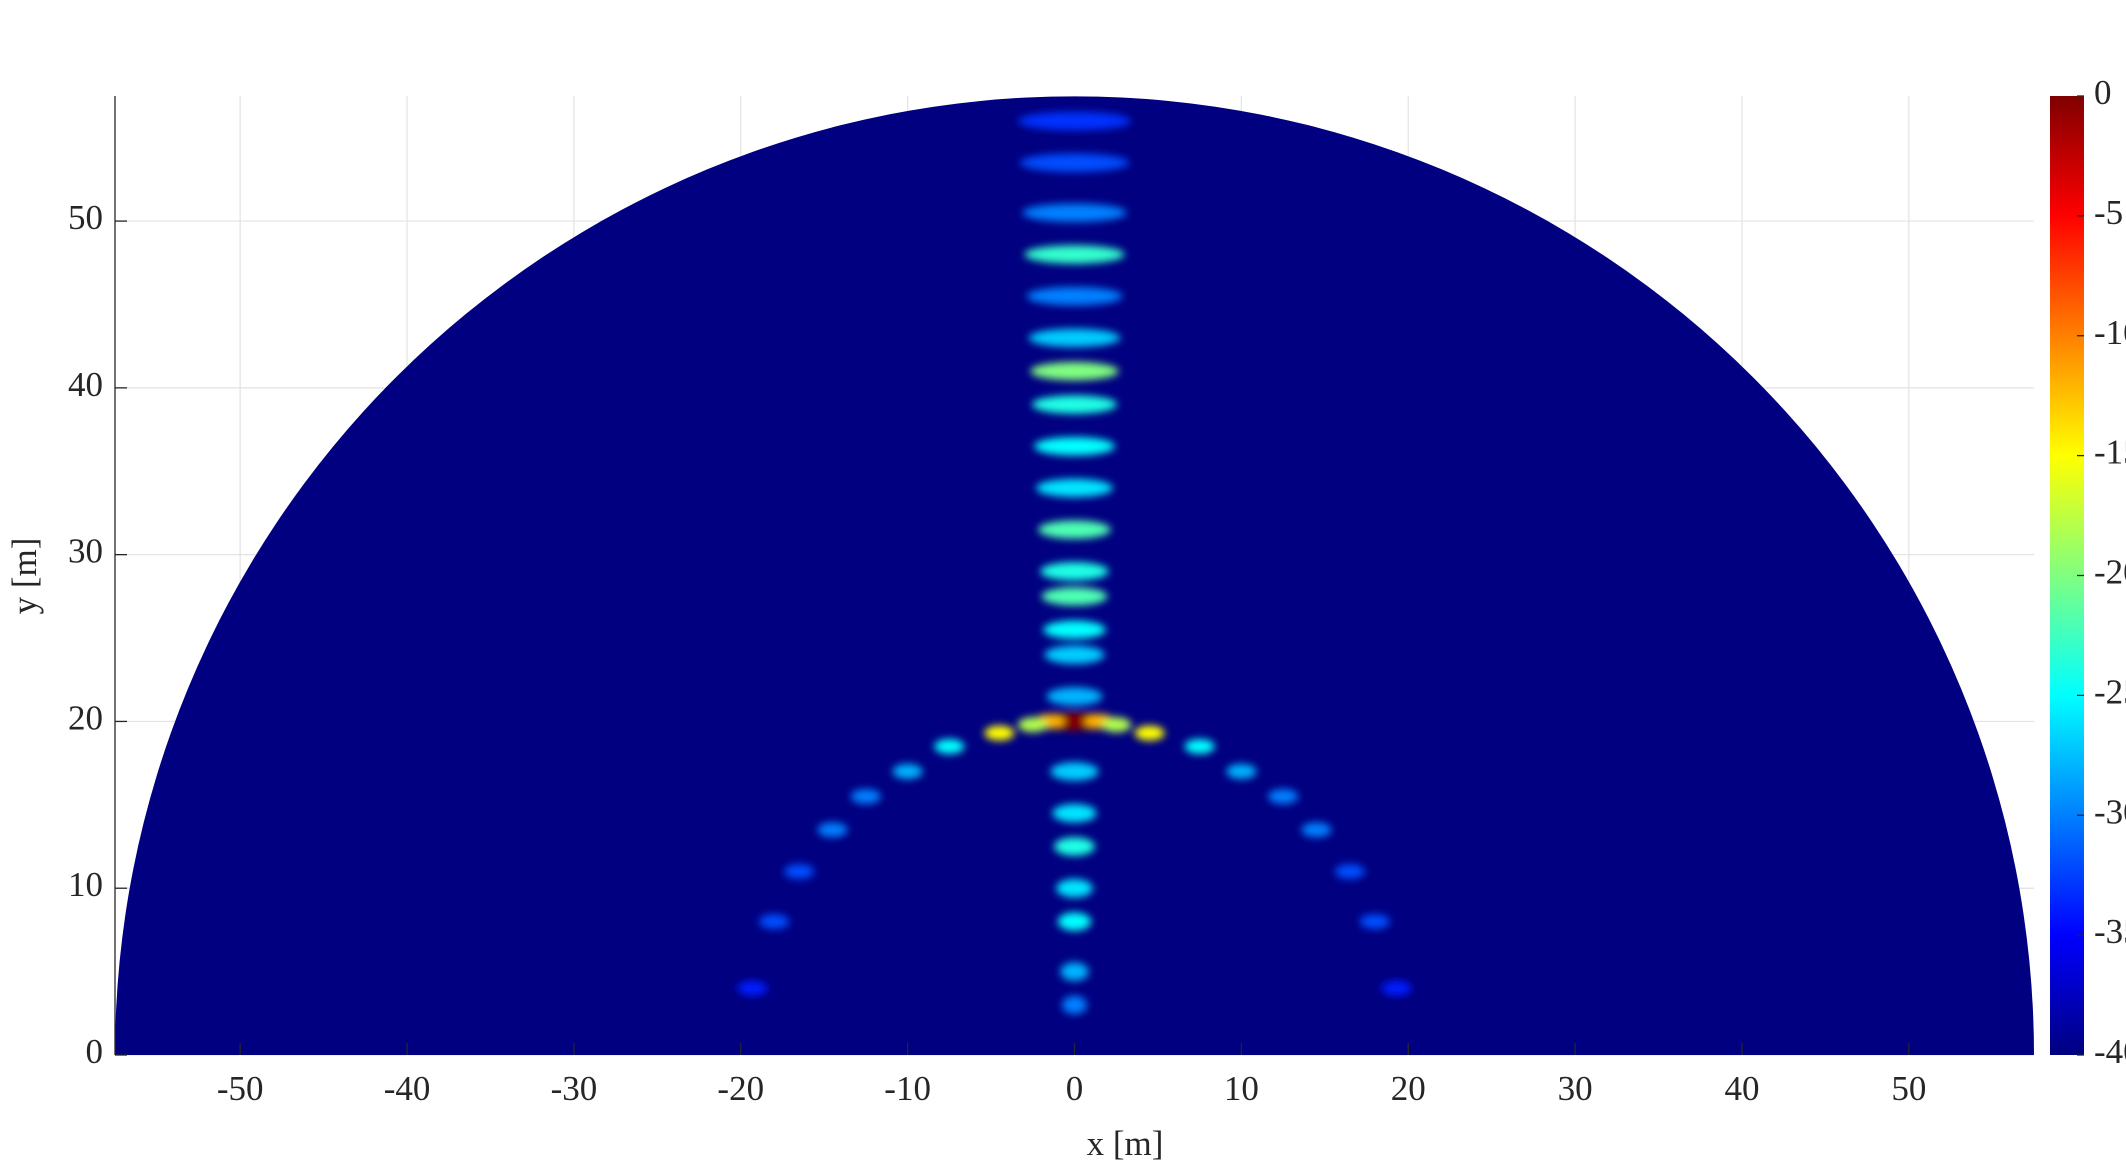 The height and width of the screenshot is (1169, 2126). Describe the element at coordinates (2110, 1051) in the screenshot. I see `colorbar-tick-label: -40` at that location.